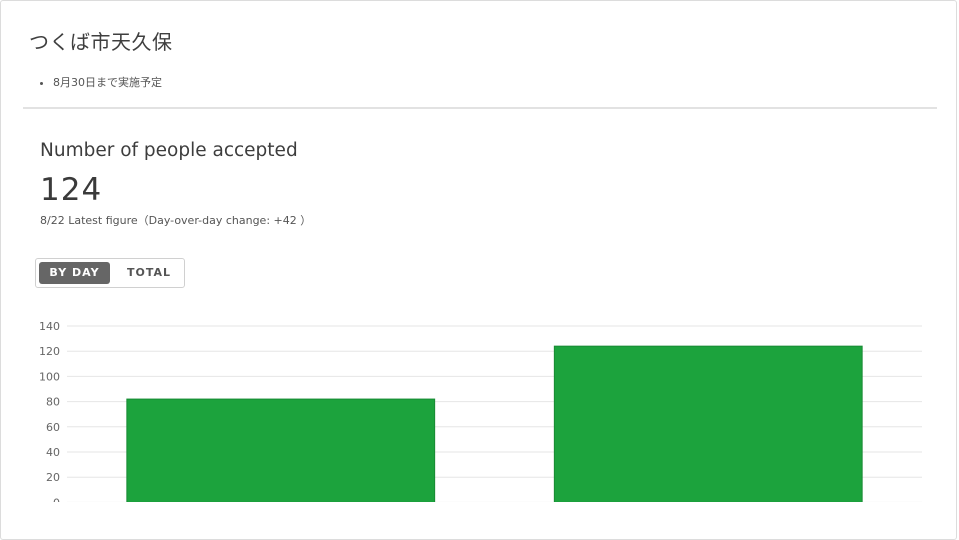 The width and height of the screenshot is (959, 540). Describe the element at coordinates (49, 351) in the screenshot. I see `y-tick-label: 120` at that location.